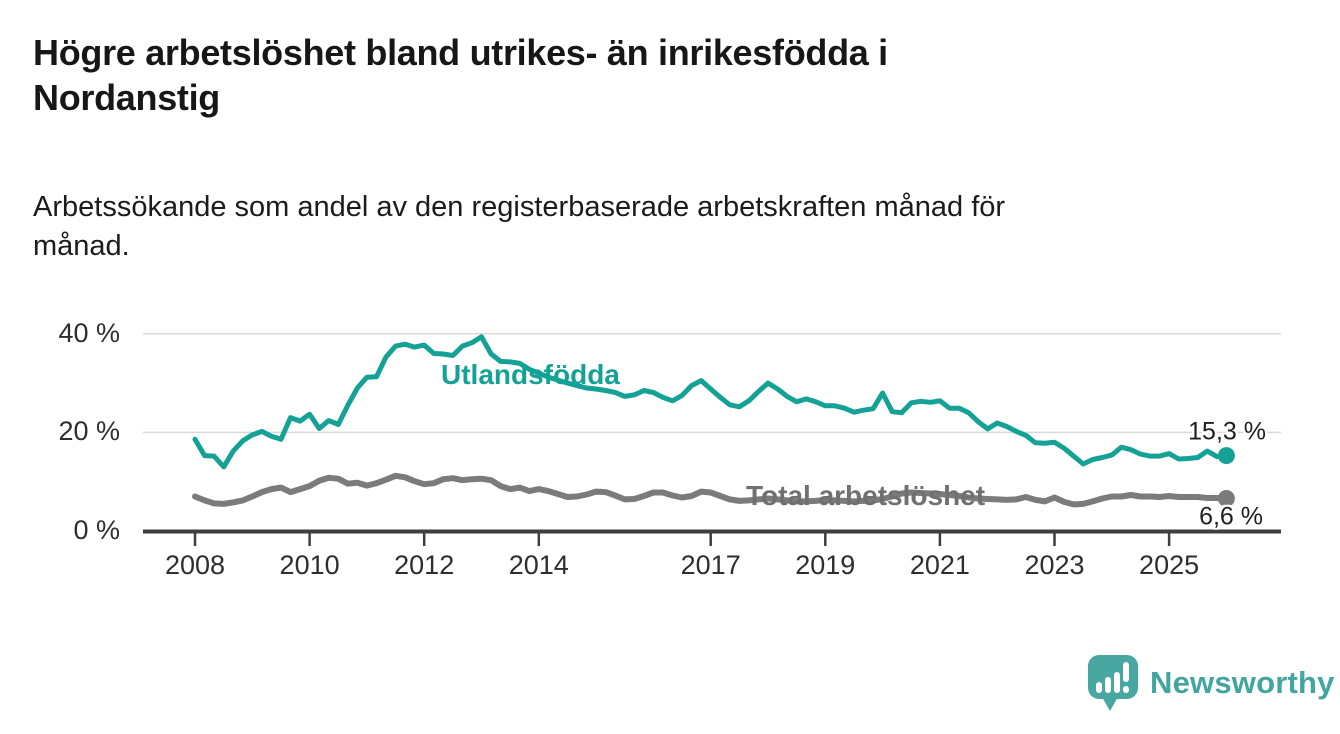  Describe the element at coordinates (866, 495) in the screenshot. I see `series-label-total-arbetsloshet: Total arbetslöshet` at that location.